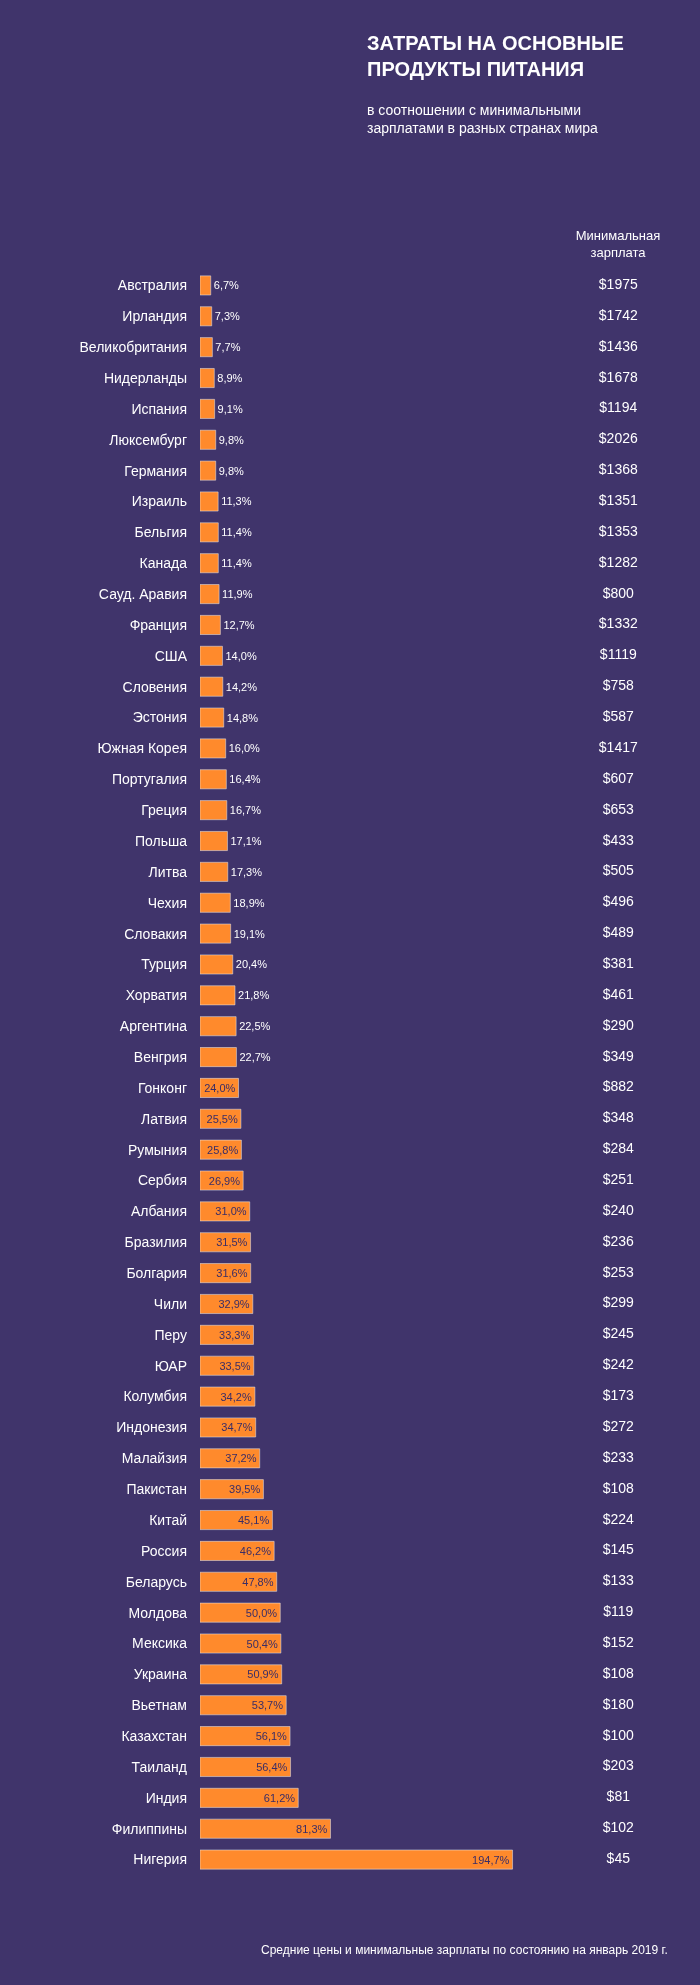  Describe the element at coordinates (239, 624) in the screenshot. I see `data-label: 12,7%` at that location.